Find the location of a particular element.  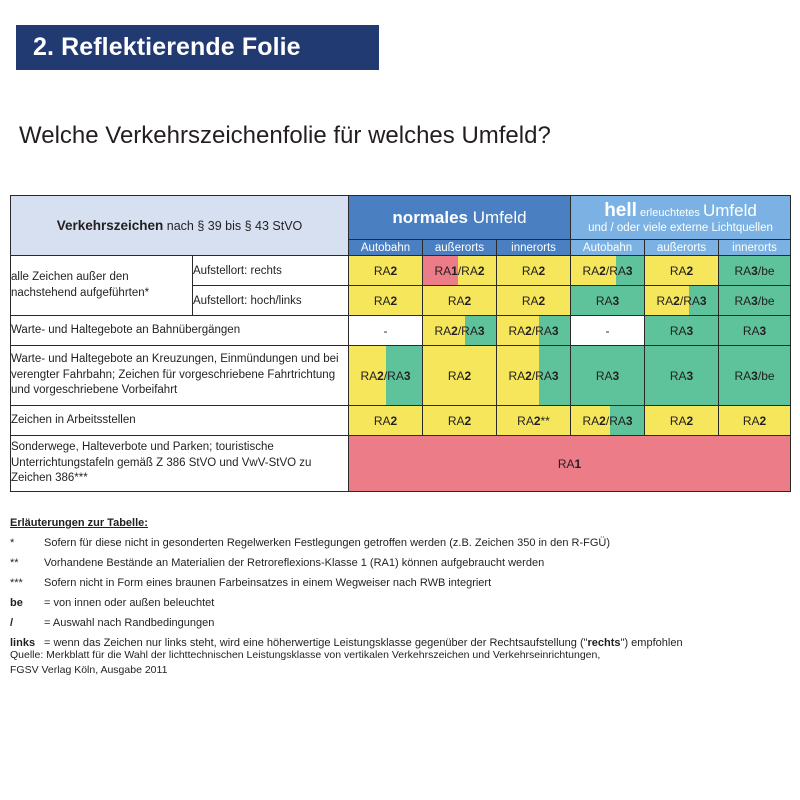

cell-r0-c3: RA2/RA3 is located at coordinates (608, 270).